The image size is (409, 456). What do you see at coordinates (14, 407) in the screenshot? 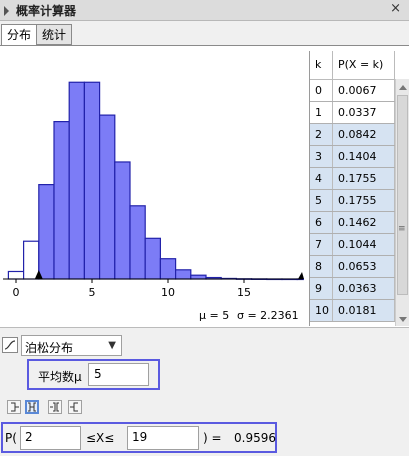
I see `left-sided-interval-icon` at bounding box center [14, 407].